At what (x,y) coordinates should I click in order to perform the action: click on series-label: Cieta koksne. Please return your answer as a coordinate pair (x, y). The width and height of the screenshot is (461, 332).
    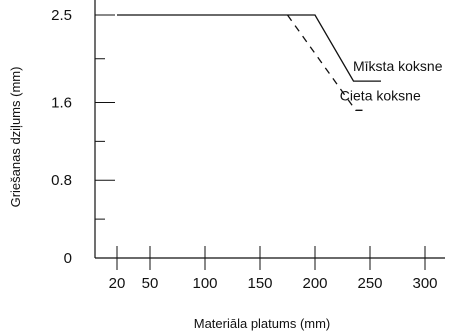
    Looking at the image, I should click on (380, 95).